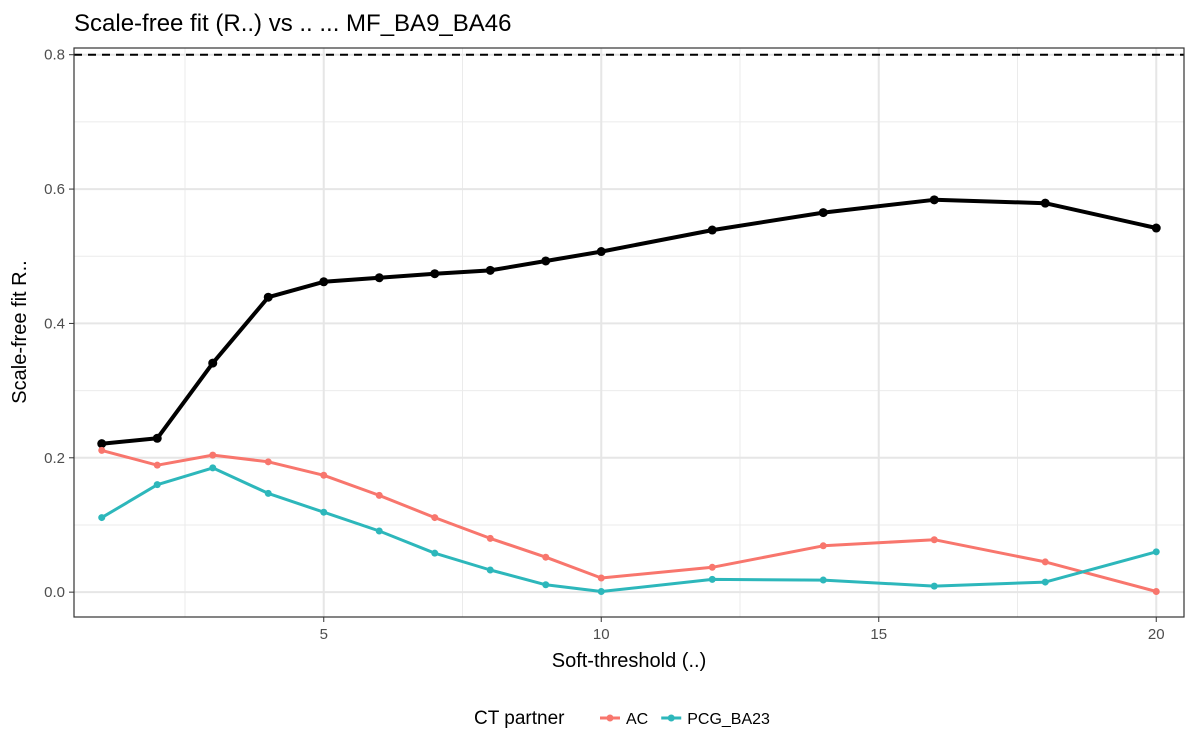 The height and width of the screenshot is (750, 1200). Describe the element at coordinates (519, 718) in the screenshot. I see `legend-title: CT partner` at that location.